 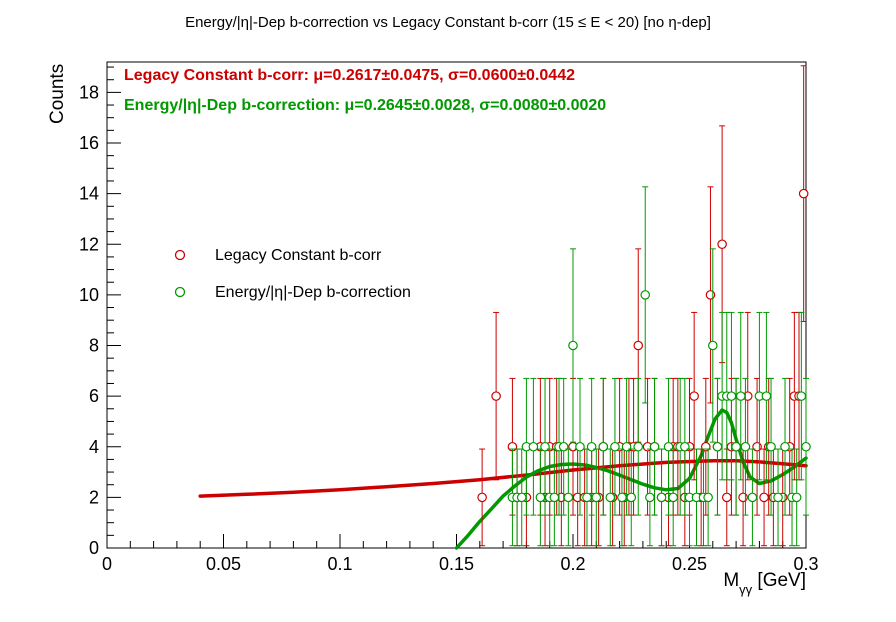 I want to click on x-tick-label: 0.2, so click(x=572, y=564).